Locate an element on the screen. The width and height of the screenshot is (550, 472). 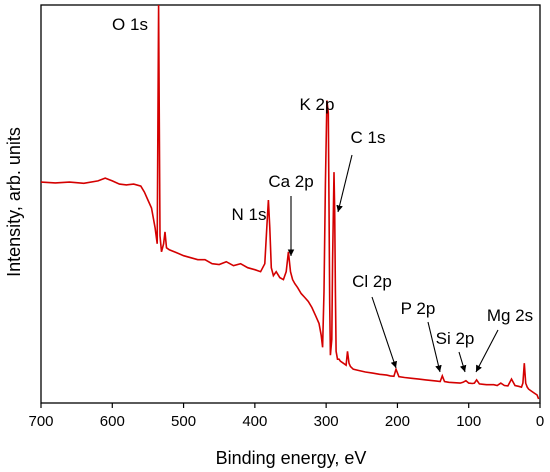
x-tick-label: 0 is located at coordinates (540, 421).